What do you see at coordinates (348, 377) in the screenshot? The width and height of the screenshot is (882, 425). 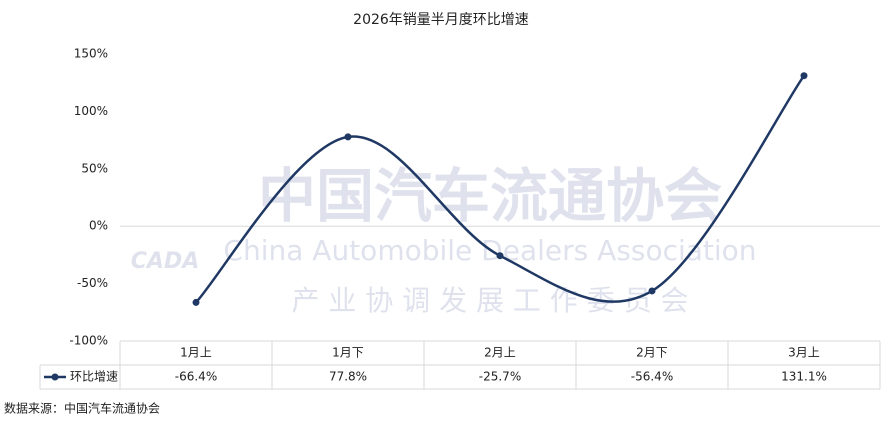 I see `table-value: 77.8%` at bounding box center [348, 377].